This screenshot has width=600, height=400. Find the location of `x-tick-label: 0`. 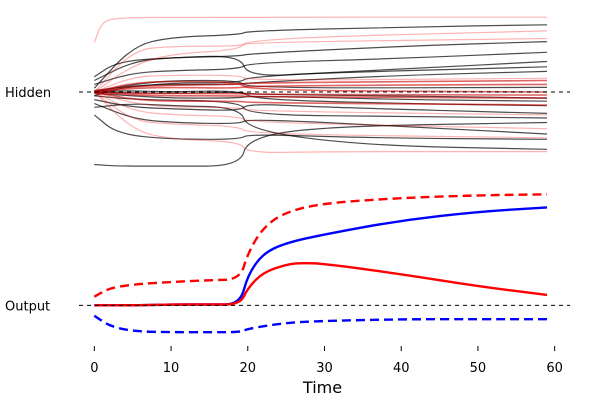

x-tick-label: 0 is located at coordinates (94, 368).